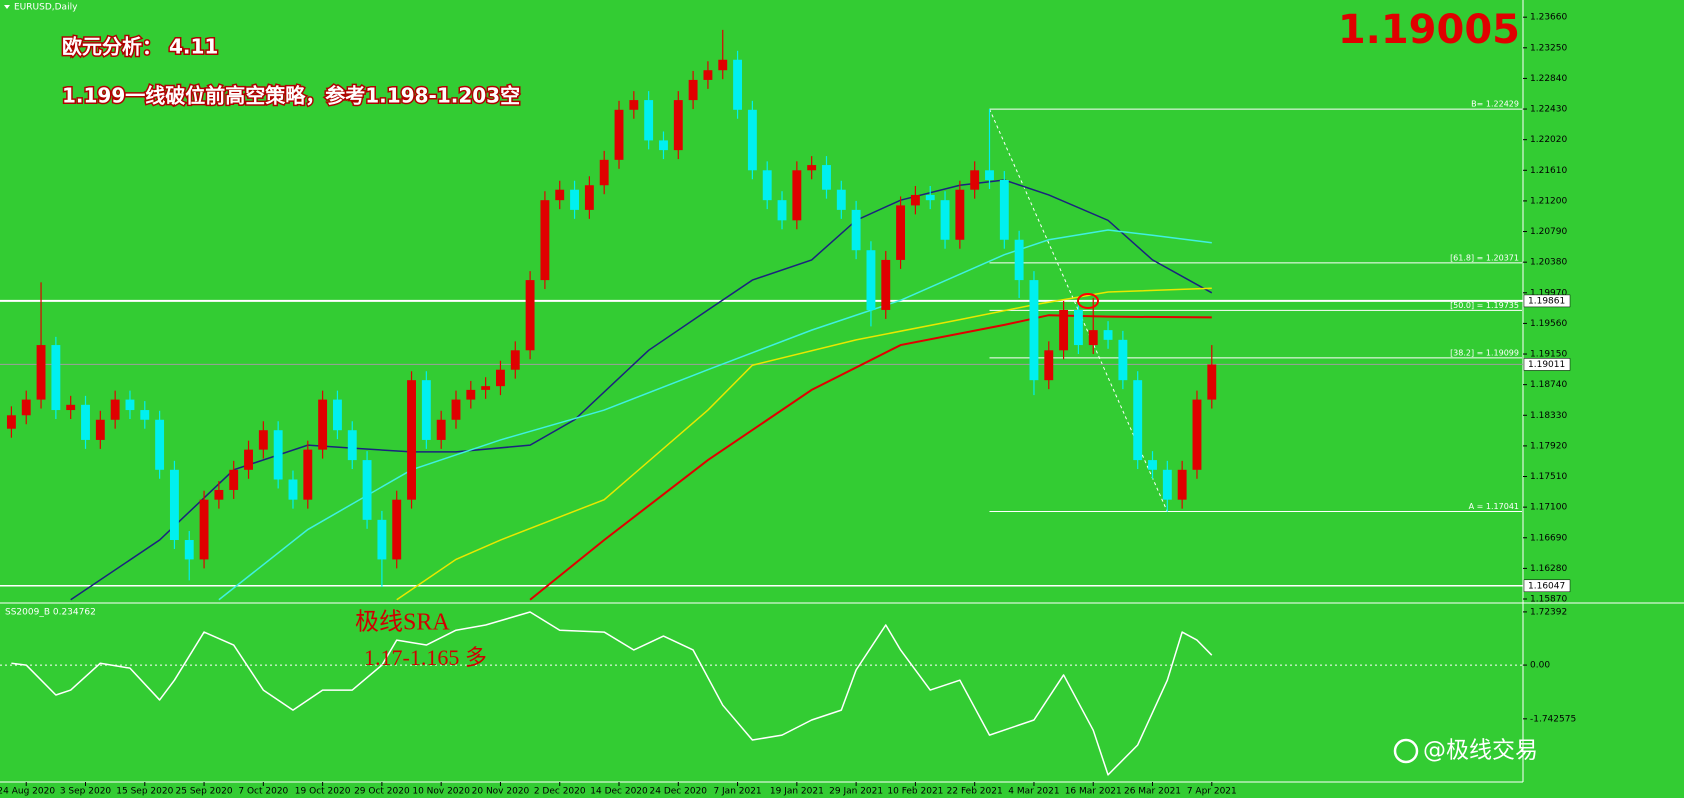 The height and width of the screenshot is (798, 1684). What do you see at coordinates (1548, 538) in the screenshot?
I see `y-tick-label: 1.16690` at bounding box center [1548, 538].